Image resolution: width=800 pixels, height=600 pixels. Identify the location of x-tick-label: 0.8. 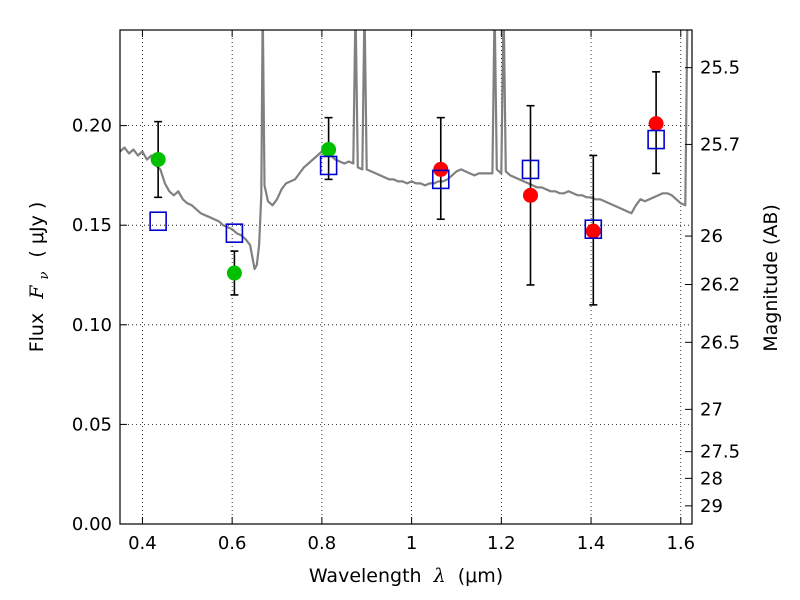
(322, 543).